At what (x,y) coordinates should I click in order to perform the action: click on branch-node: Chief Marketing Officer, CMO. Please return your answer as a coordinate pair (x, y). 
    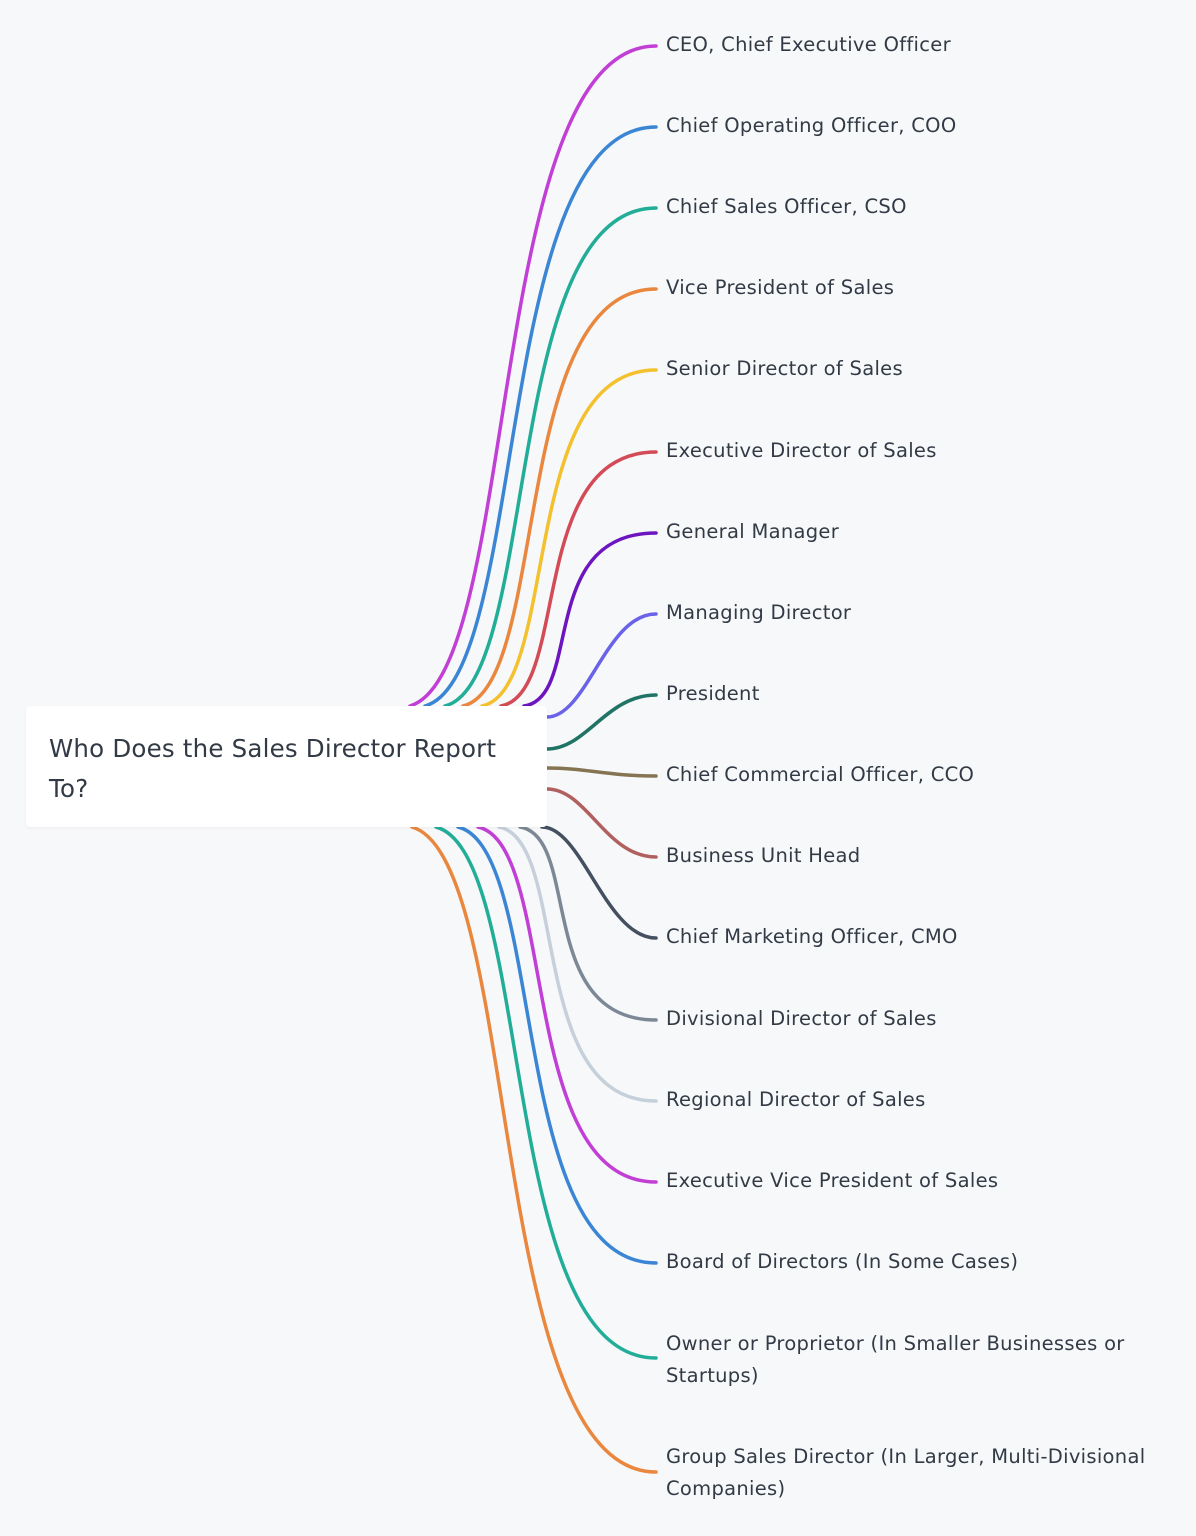
    Looking at the image, I should click on (812, 936).